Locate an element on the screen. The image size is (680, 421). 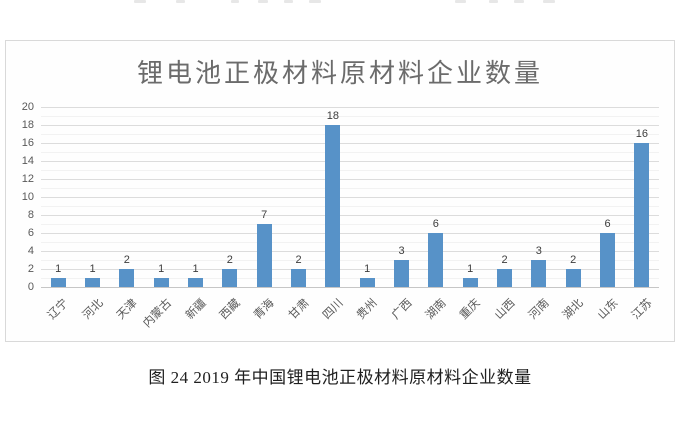
x-axis-tick-label: 河南 is located at coordinates (539, 309).